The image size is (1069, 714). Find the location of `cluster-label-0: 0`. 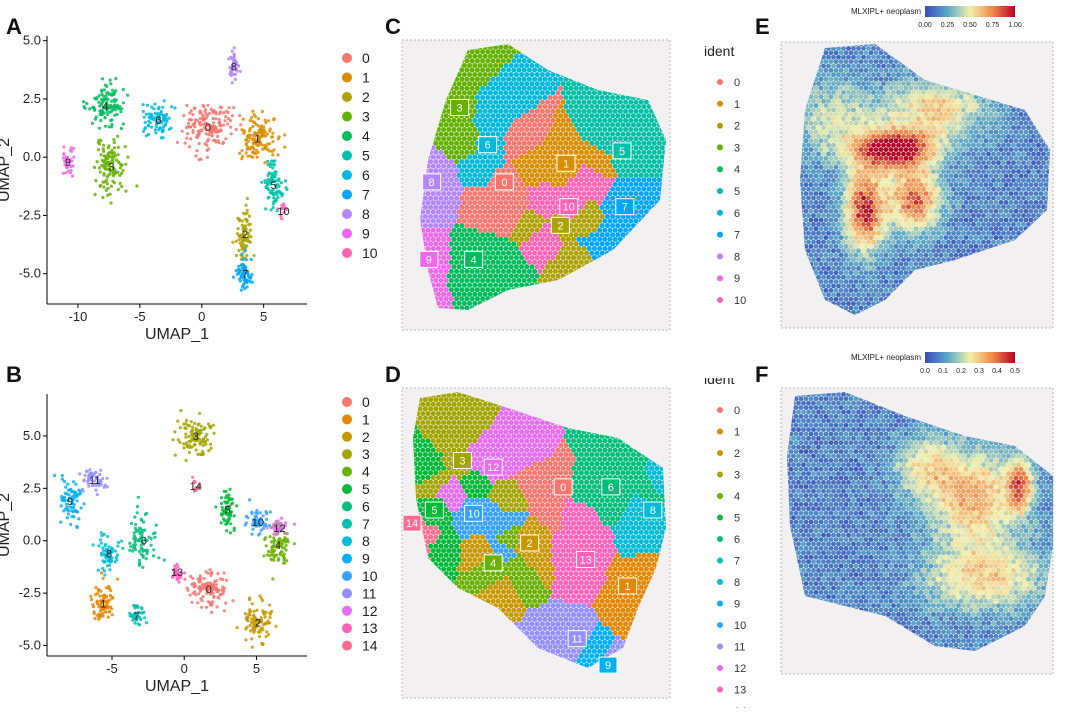

cluster-label-0: 0 is located at coordinates (208, 128).